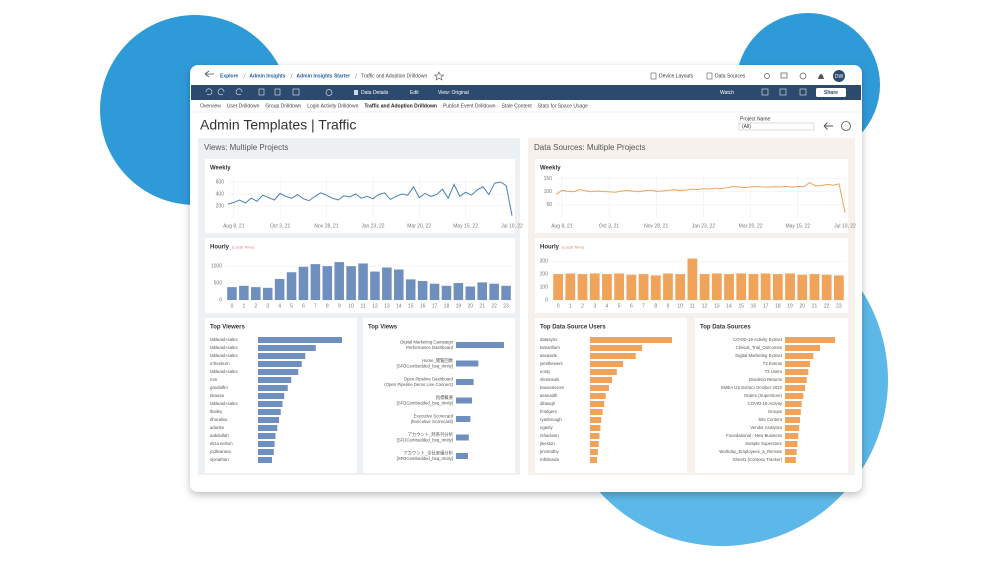 Image resolution: width=1000 pixels, height=563 pixels. Describe the element at coordinates (846, 126) in the screenshot. I see `info-button` at that location.